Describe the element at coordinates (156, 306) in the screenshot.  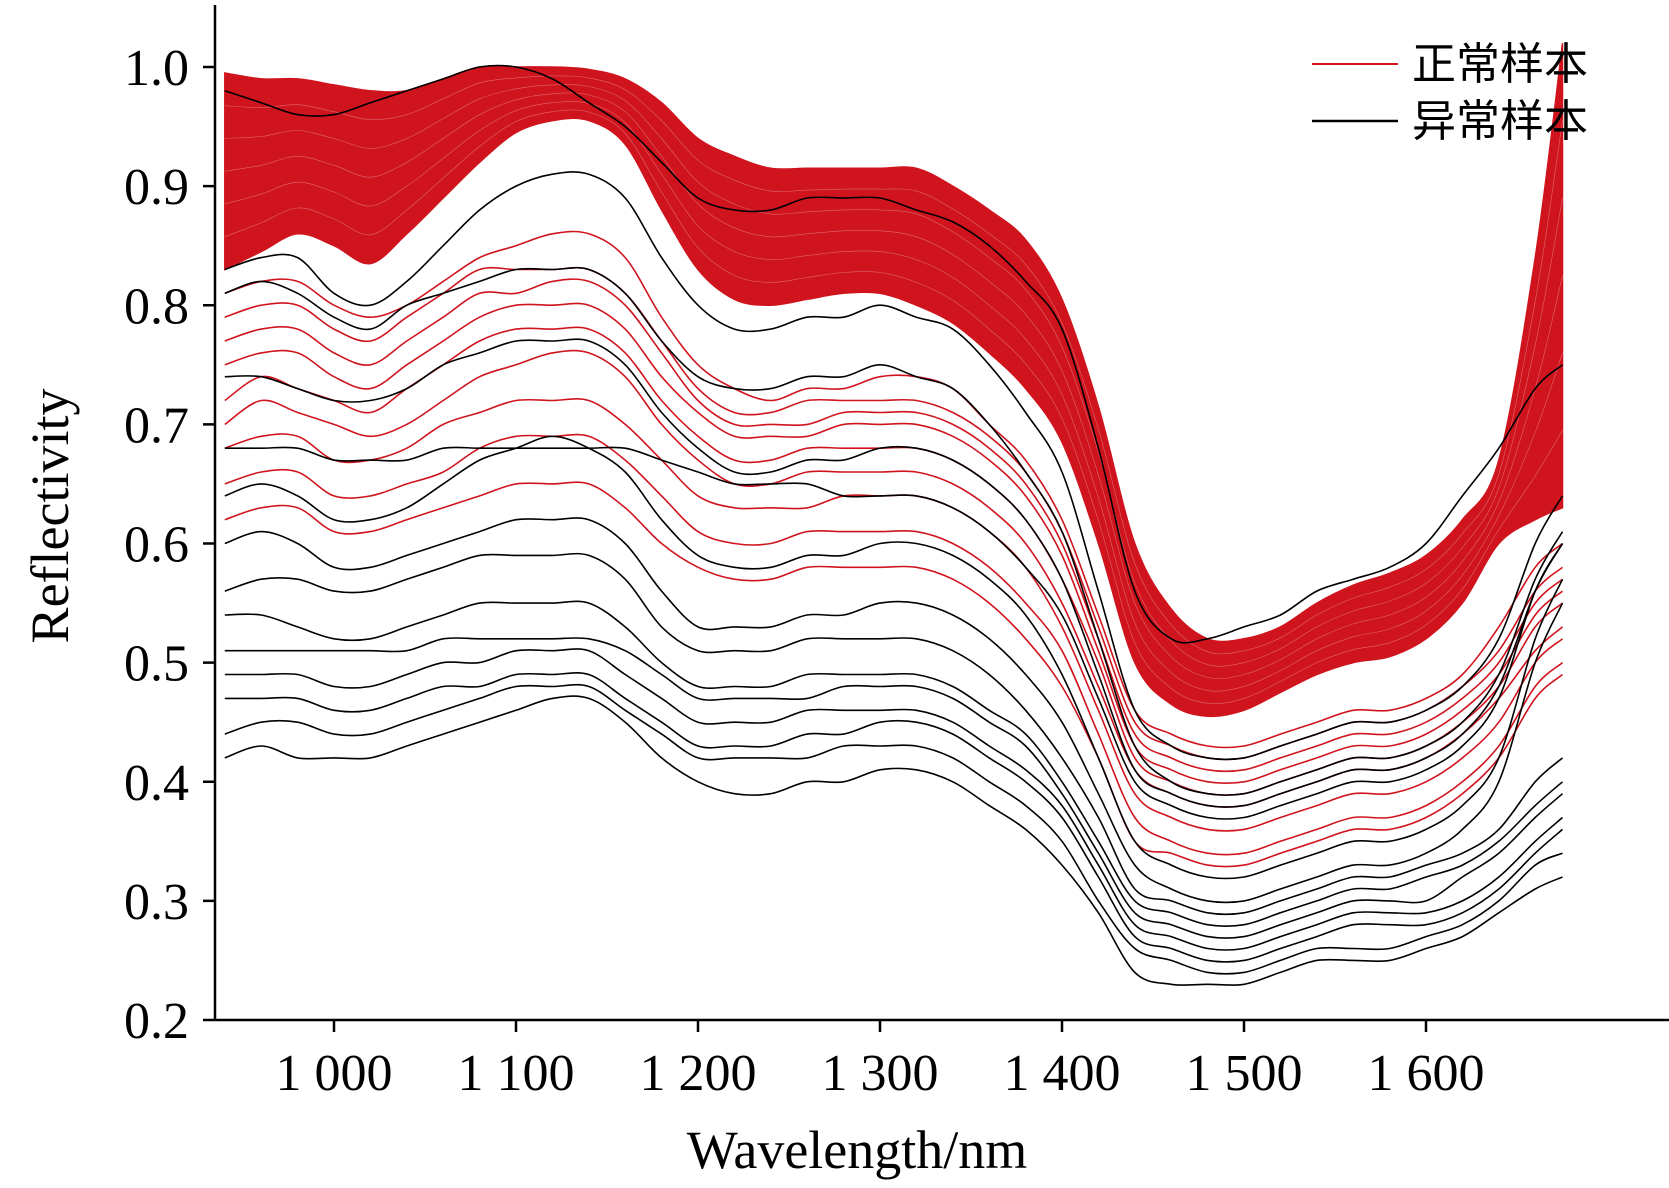
I see `y-tick-label: 0.8` at that location.